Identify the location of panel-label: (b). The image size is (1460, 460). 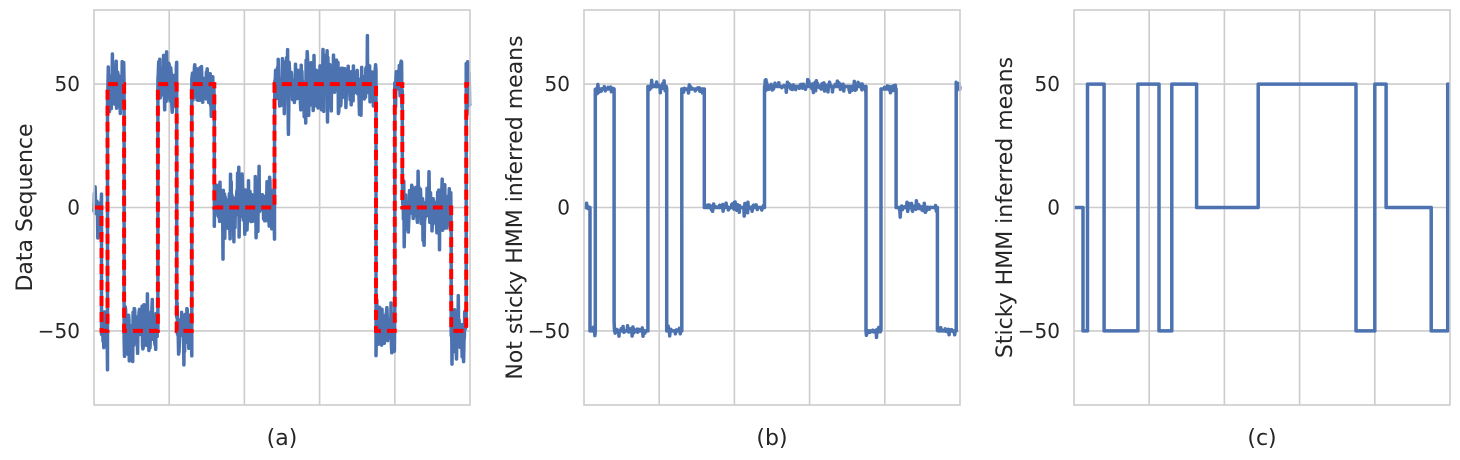
(771, 438).